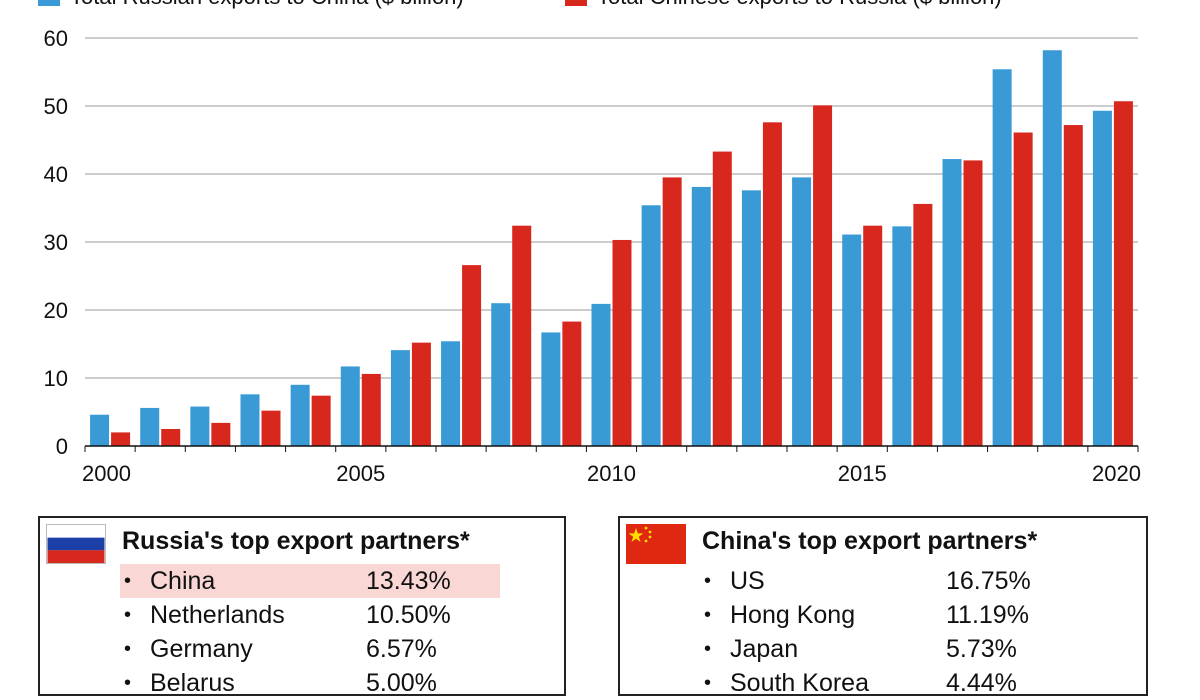  What do you see at coordinates (200, 426) in the screenshot?
I see `russia-export-bar-2002` at bounding box center [200, 426].